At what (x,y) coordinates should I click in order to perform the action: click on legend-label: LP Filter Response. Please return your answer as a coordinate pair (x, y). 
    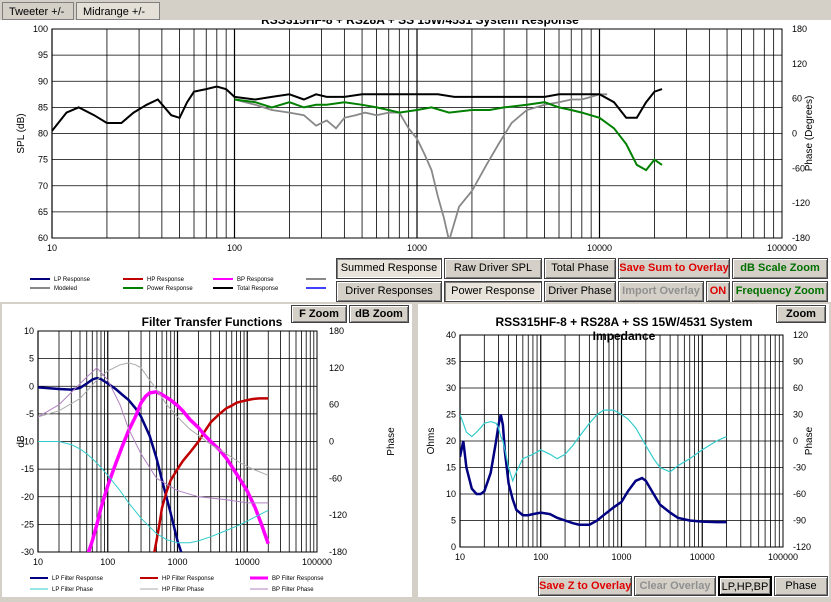
    Looking at the image, I should click on (78, 579).